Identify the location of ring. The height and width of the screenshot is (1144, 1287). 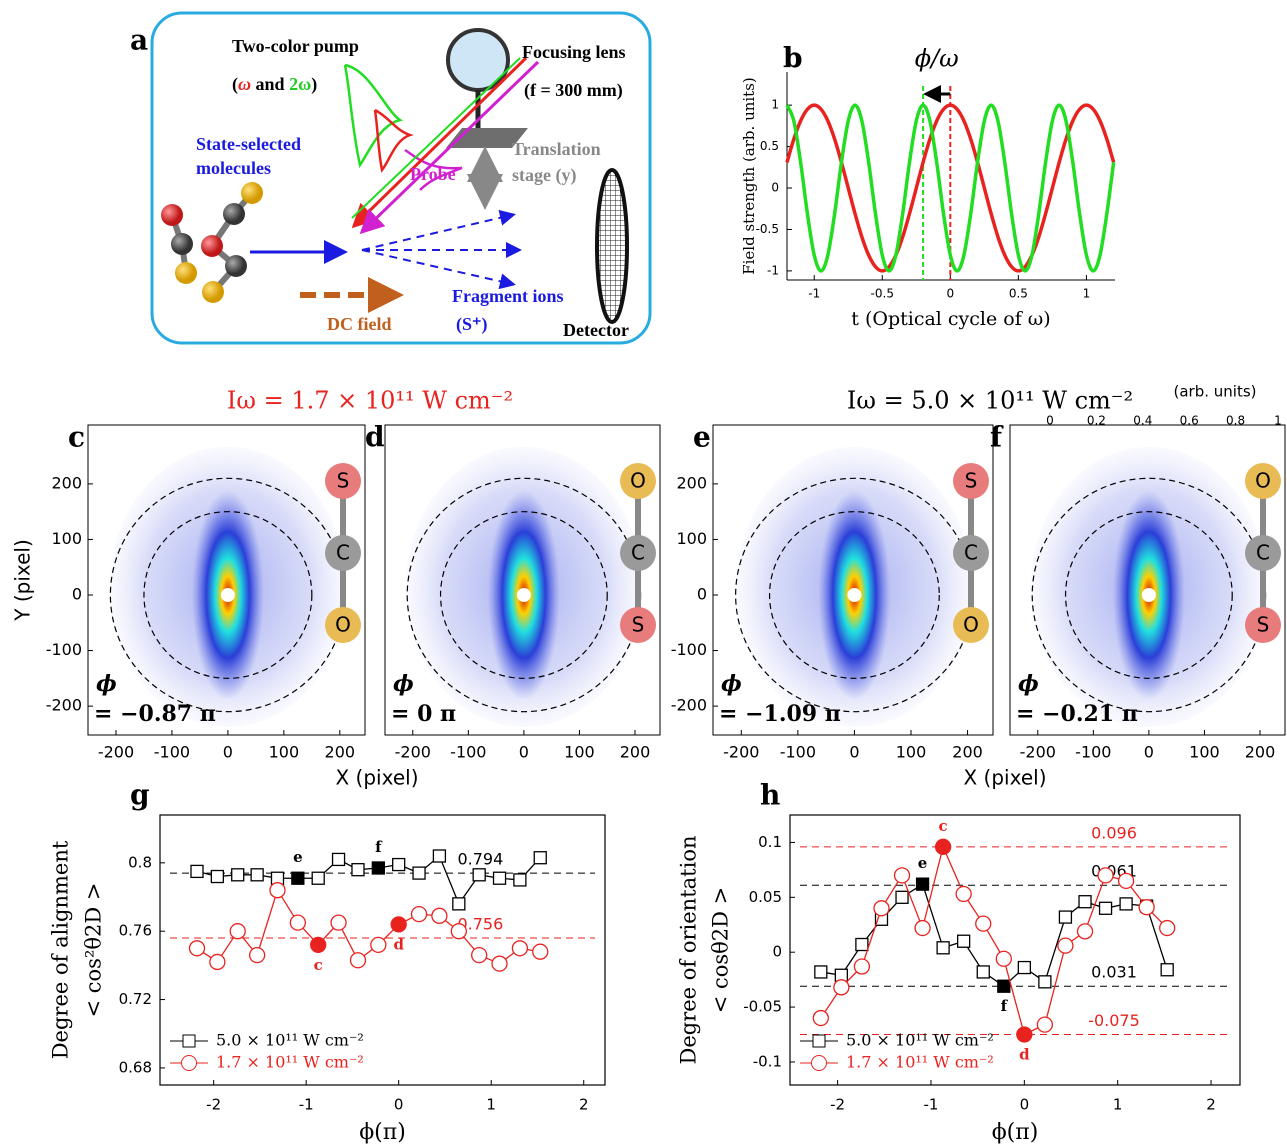
(228, 595).